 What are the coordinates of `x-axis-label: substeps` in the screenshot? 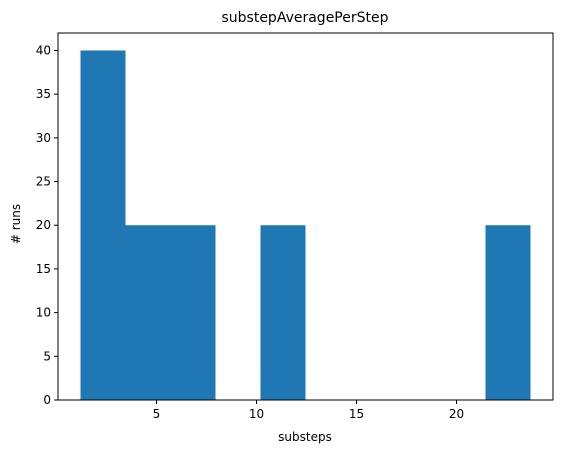 It's located at (305, 437).